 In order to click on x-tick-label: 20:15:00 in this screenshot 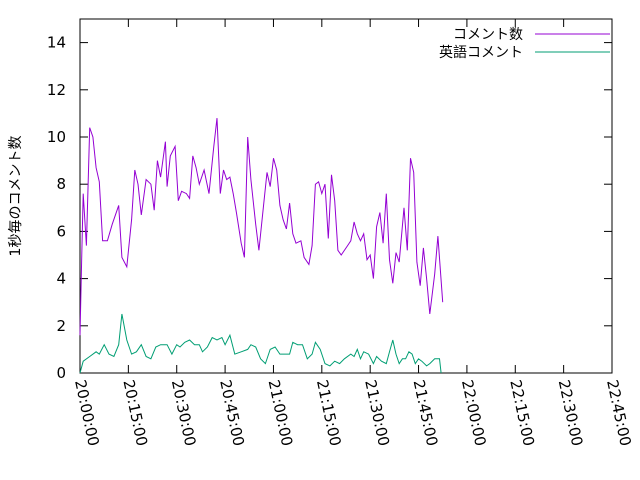, I will do `click(135, 413)`.